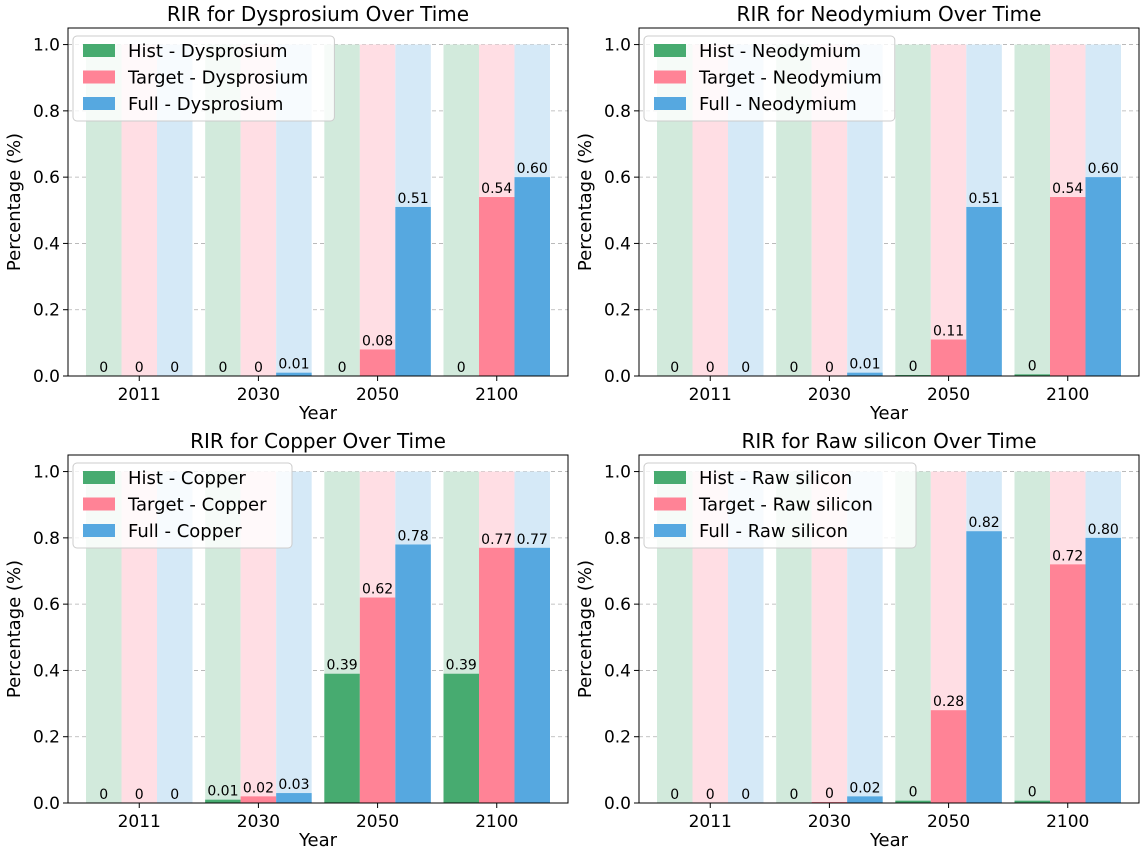  I want to click on data-label: 0.78, so click(412, 536).